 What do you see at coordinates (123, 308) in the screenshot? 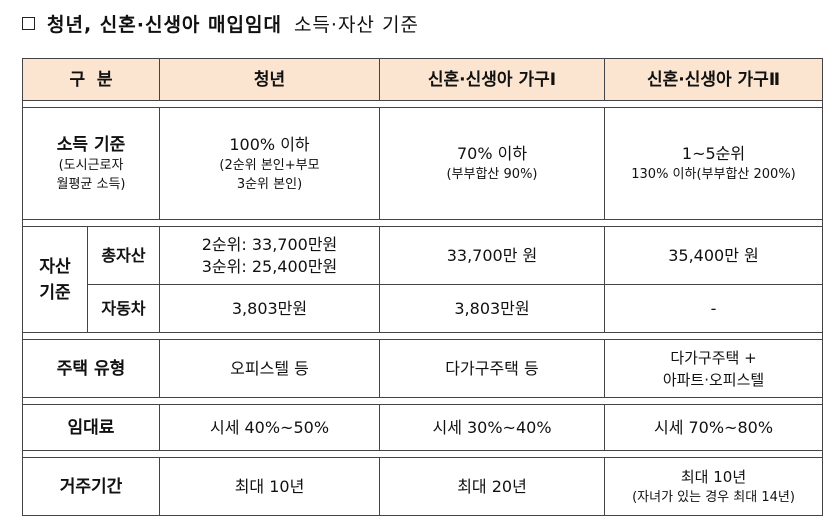
I see `car-label: 자동차` at bounding box center [123, 308].